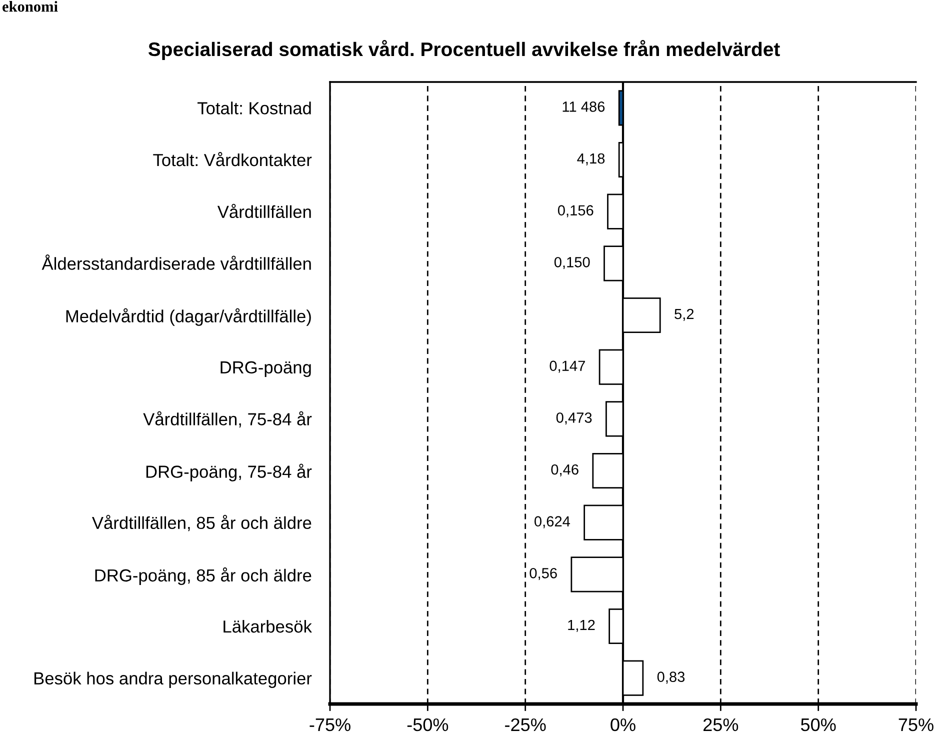 Image resolution: width=936 pixels, height=749 pixels. What do you see at coordinates (567, 366) in the screenshot?
I see `annotation: 0,147` at bounding box center [567, 366].